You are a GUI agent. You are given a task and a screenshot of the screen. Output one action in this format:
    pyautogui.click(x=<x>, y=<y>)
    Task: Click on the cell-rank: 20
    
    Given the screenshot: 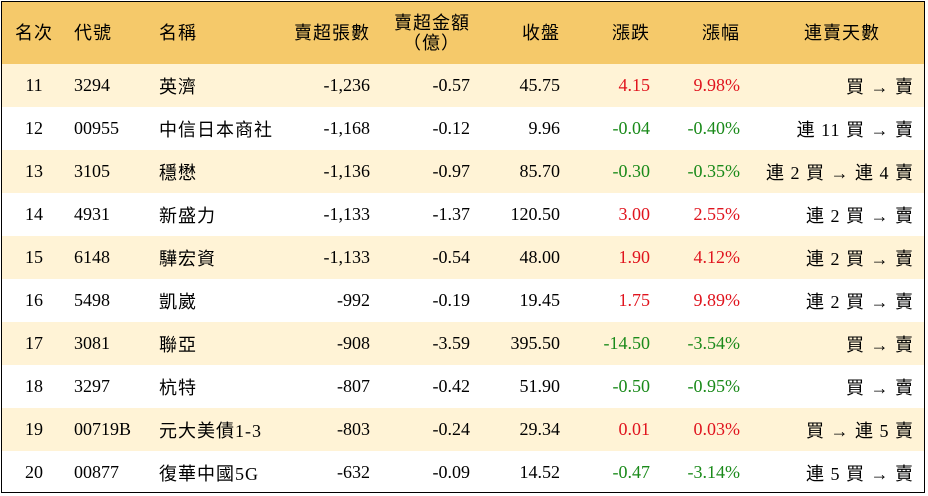 What is the action you would take?
    pyautogui.click(x=34, y=472)
    